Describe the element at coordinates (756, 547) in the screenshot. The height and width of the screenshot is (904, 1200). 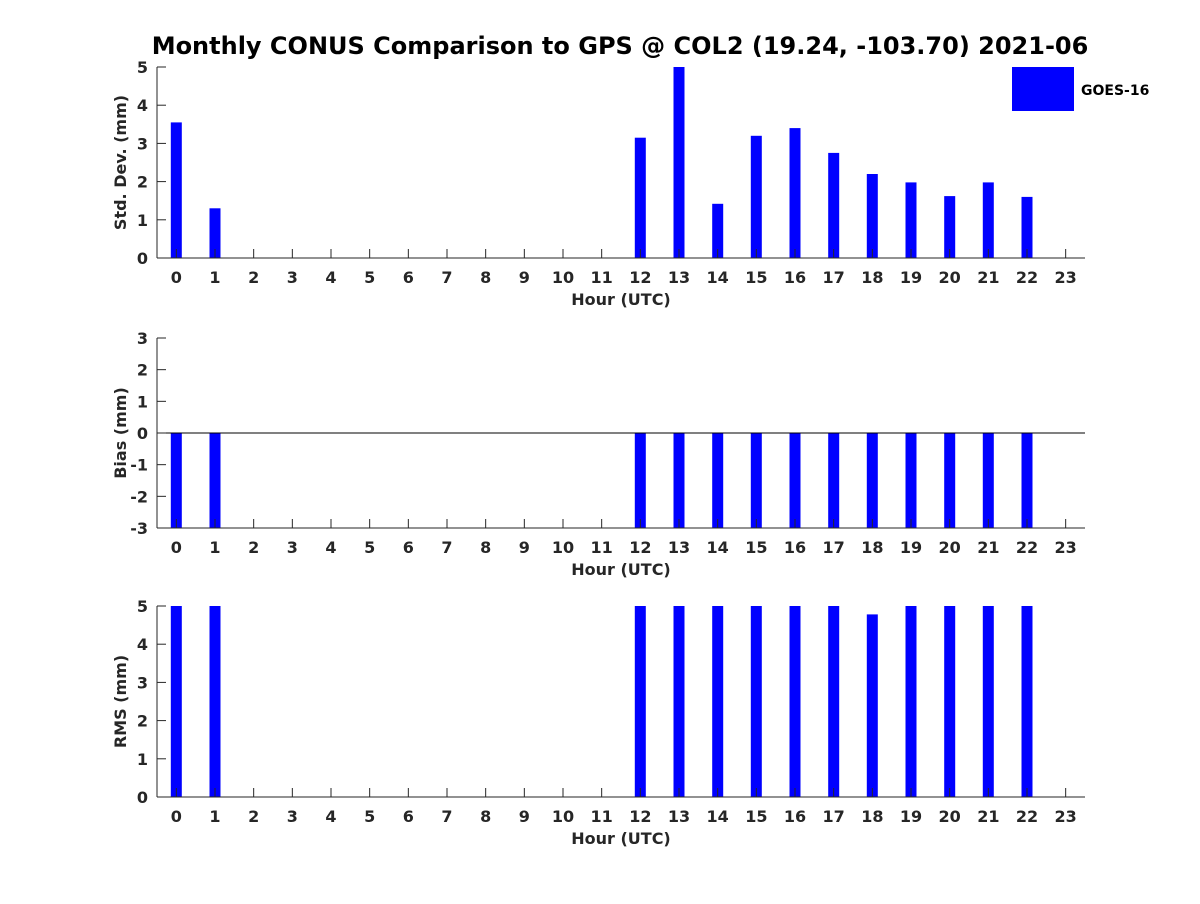
I see `x-tick-label-panel2: 15` at that location.